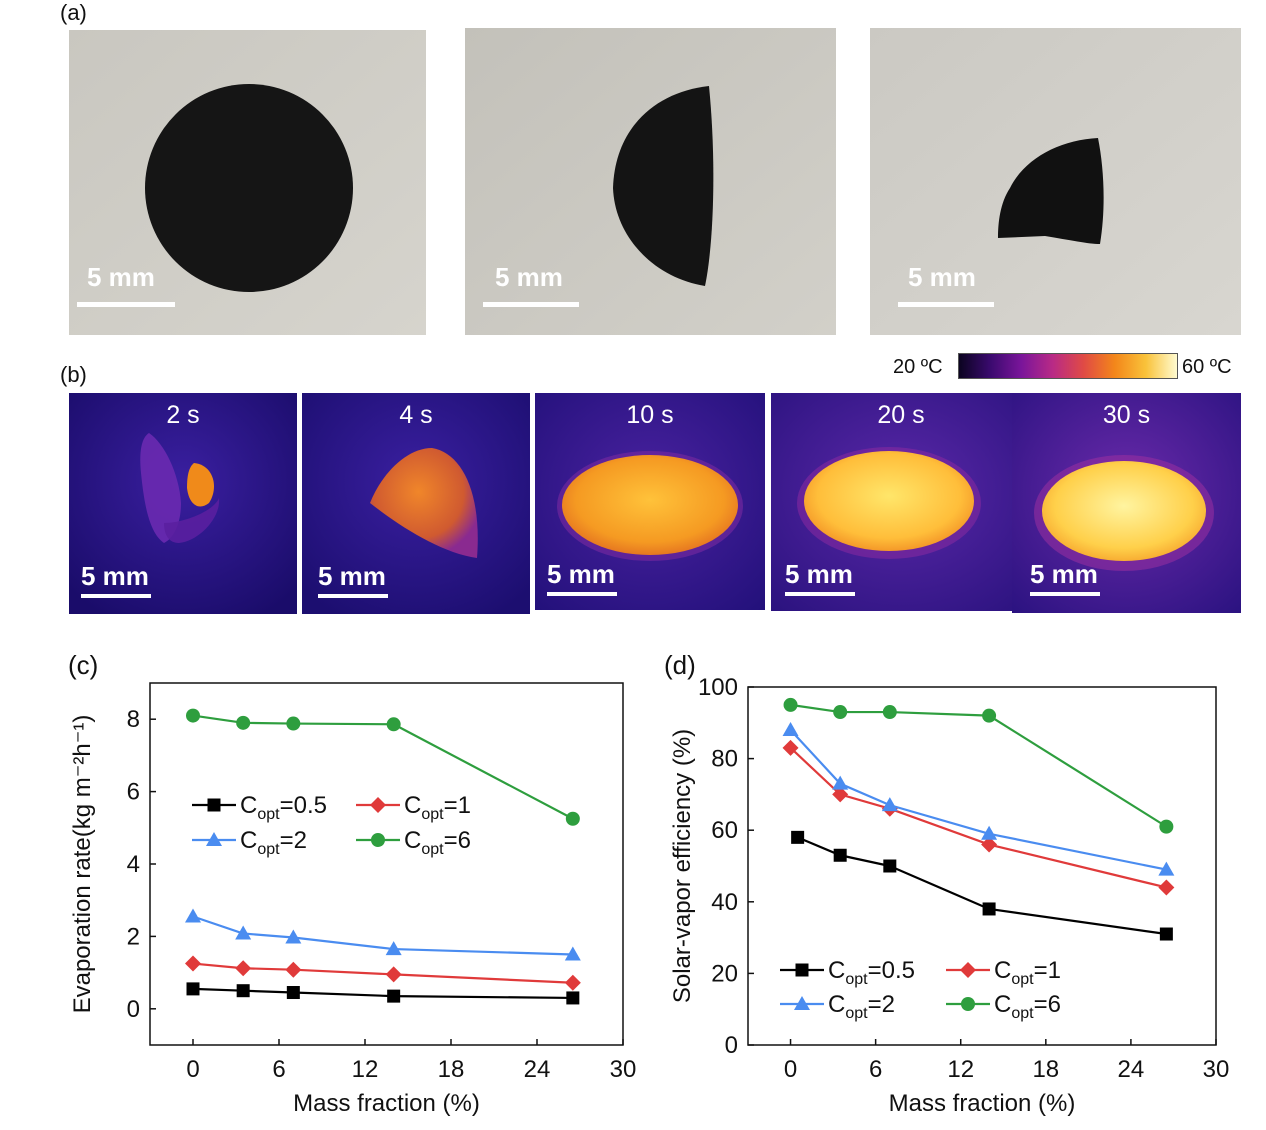 The height and width of the screenshot is (1130, 1266). Describe the element at coordinates (663, 186) in the screenshot. I see `half-disc-shape` at that location.